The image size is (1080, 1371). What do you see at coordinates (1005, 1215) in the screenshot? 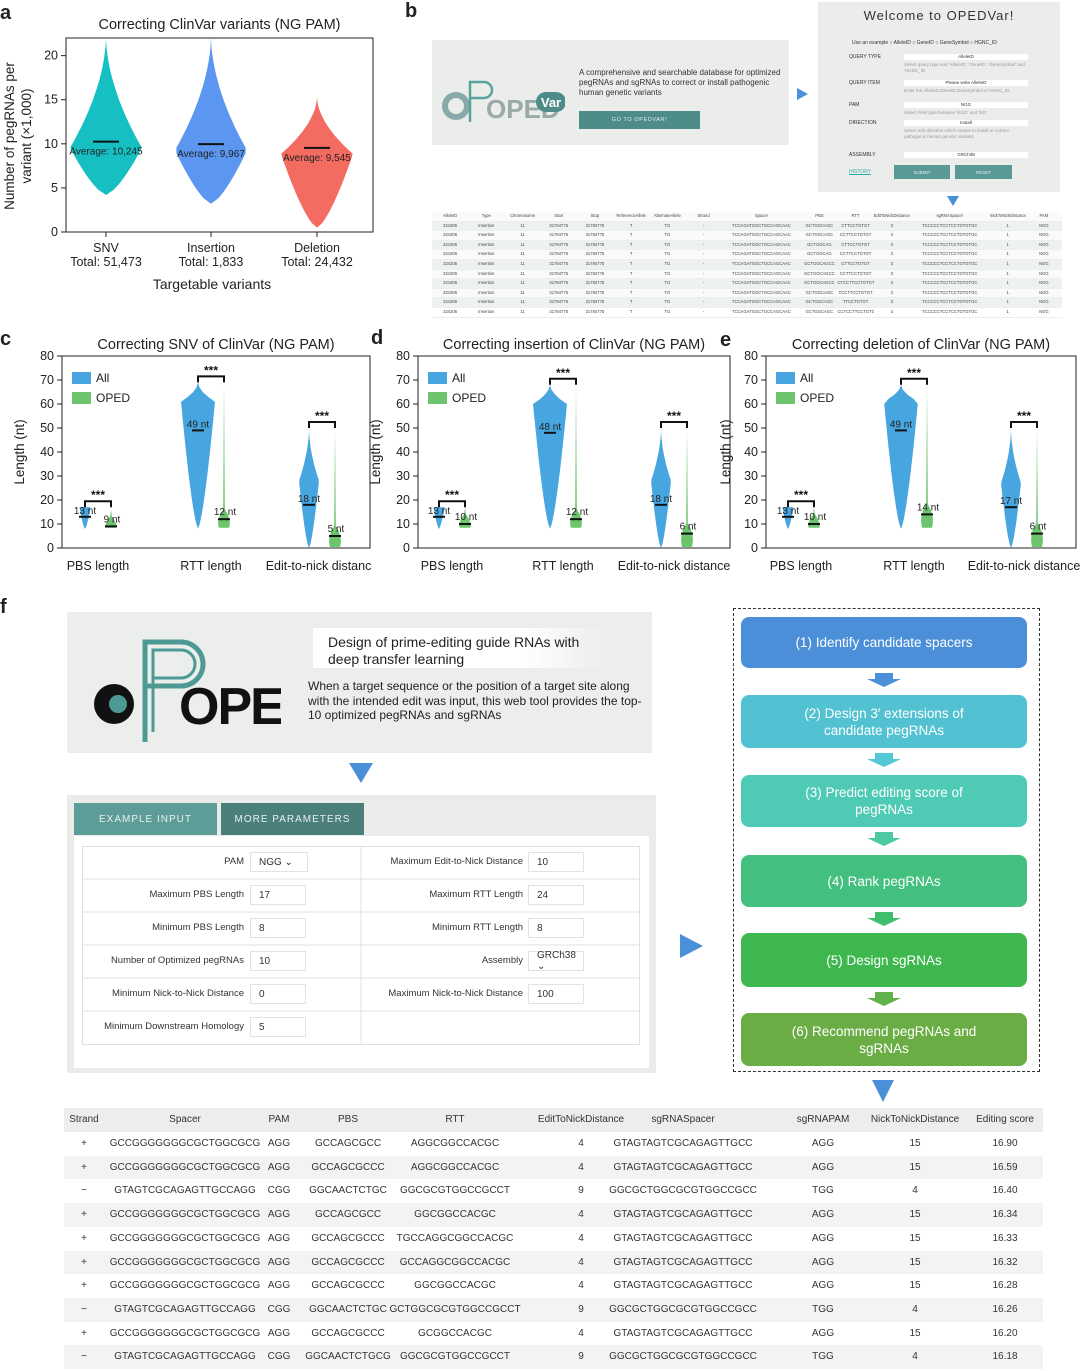
I see `table-cell: 16.34` at bounding box center [1005, 1215].